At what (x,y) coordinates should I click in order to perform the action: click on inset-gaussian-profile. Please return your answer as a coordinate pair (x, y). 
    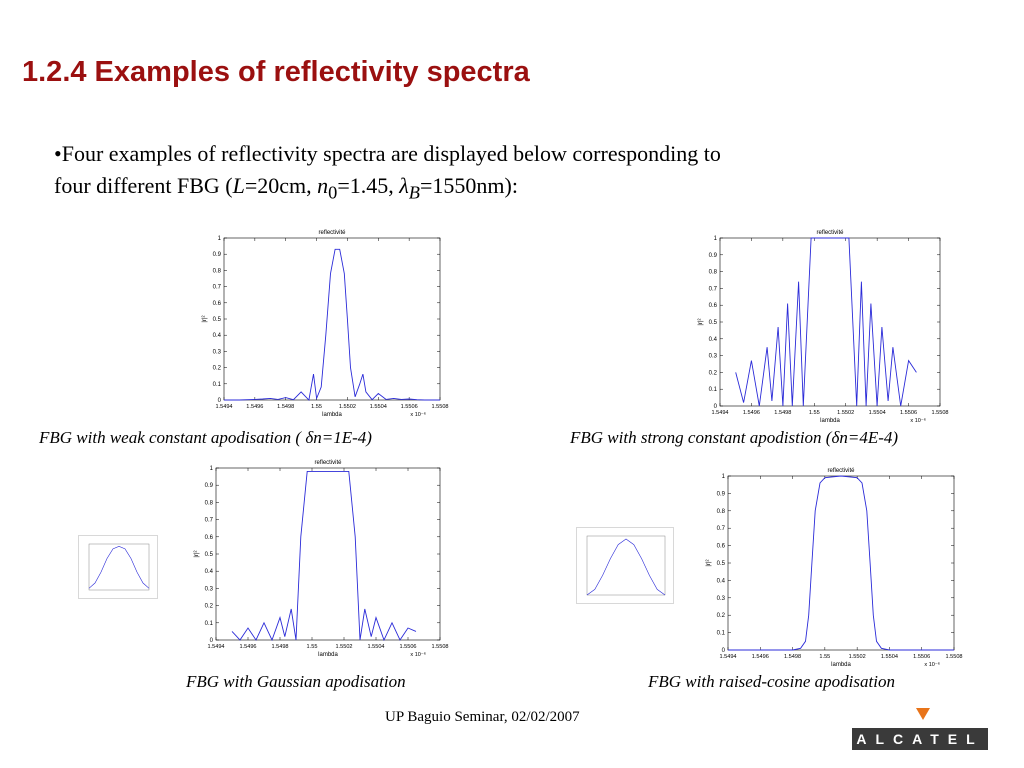
    Looking at the image, I should click on (118, 567).